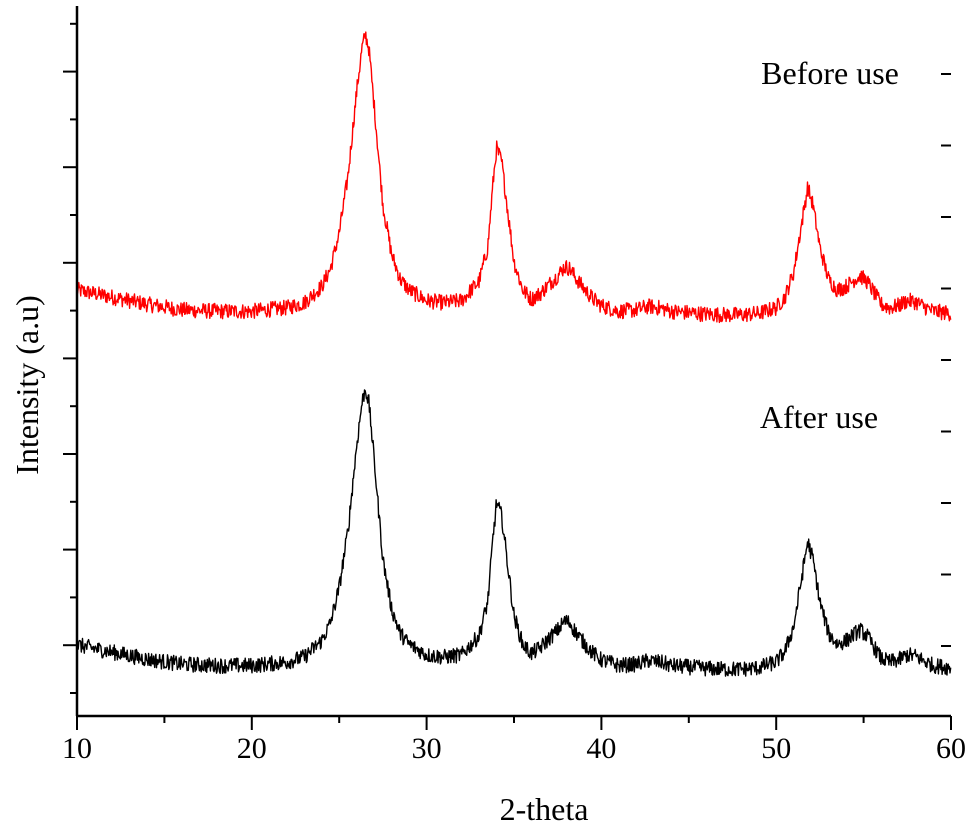  I want to click on x-tick-label-30: 30, so click(427, 748).